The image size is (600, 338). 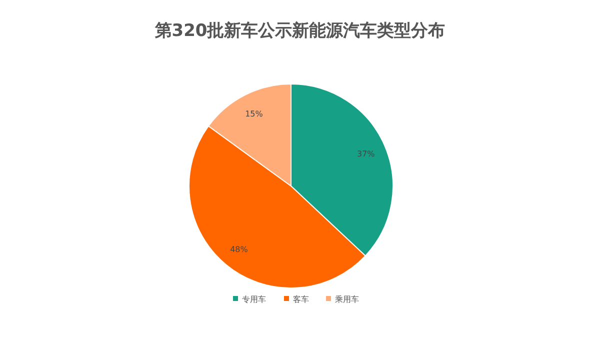 I want to click on legend-label: 乘用车, so click(x=347, y=299).